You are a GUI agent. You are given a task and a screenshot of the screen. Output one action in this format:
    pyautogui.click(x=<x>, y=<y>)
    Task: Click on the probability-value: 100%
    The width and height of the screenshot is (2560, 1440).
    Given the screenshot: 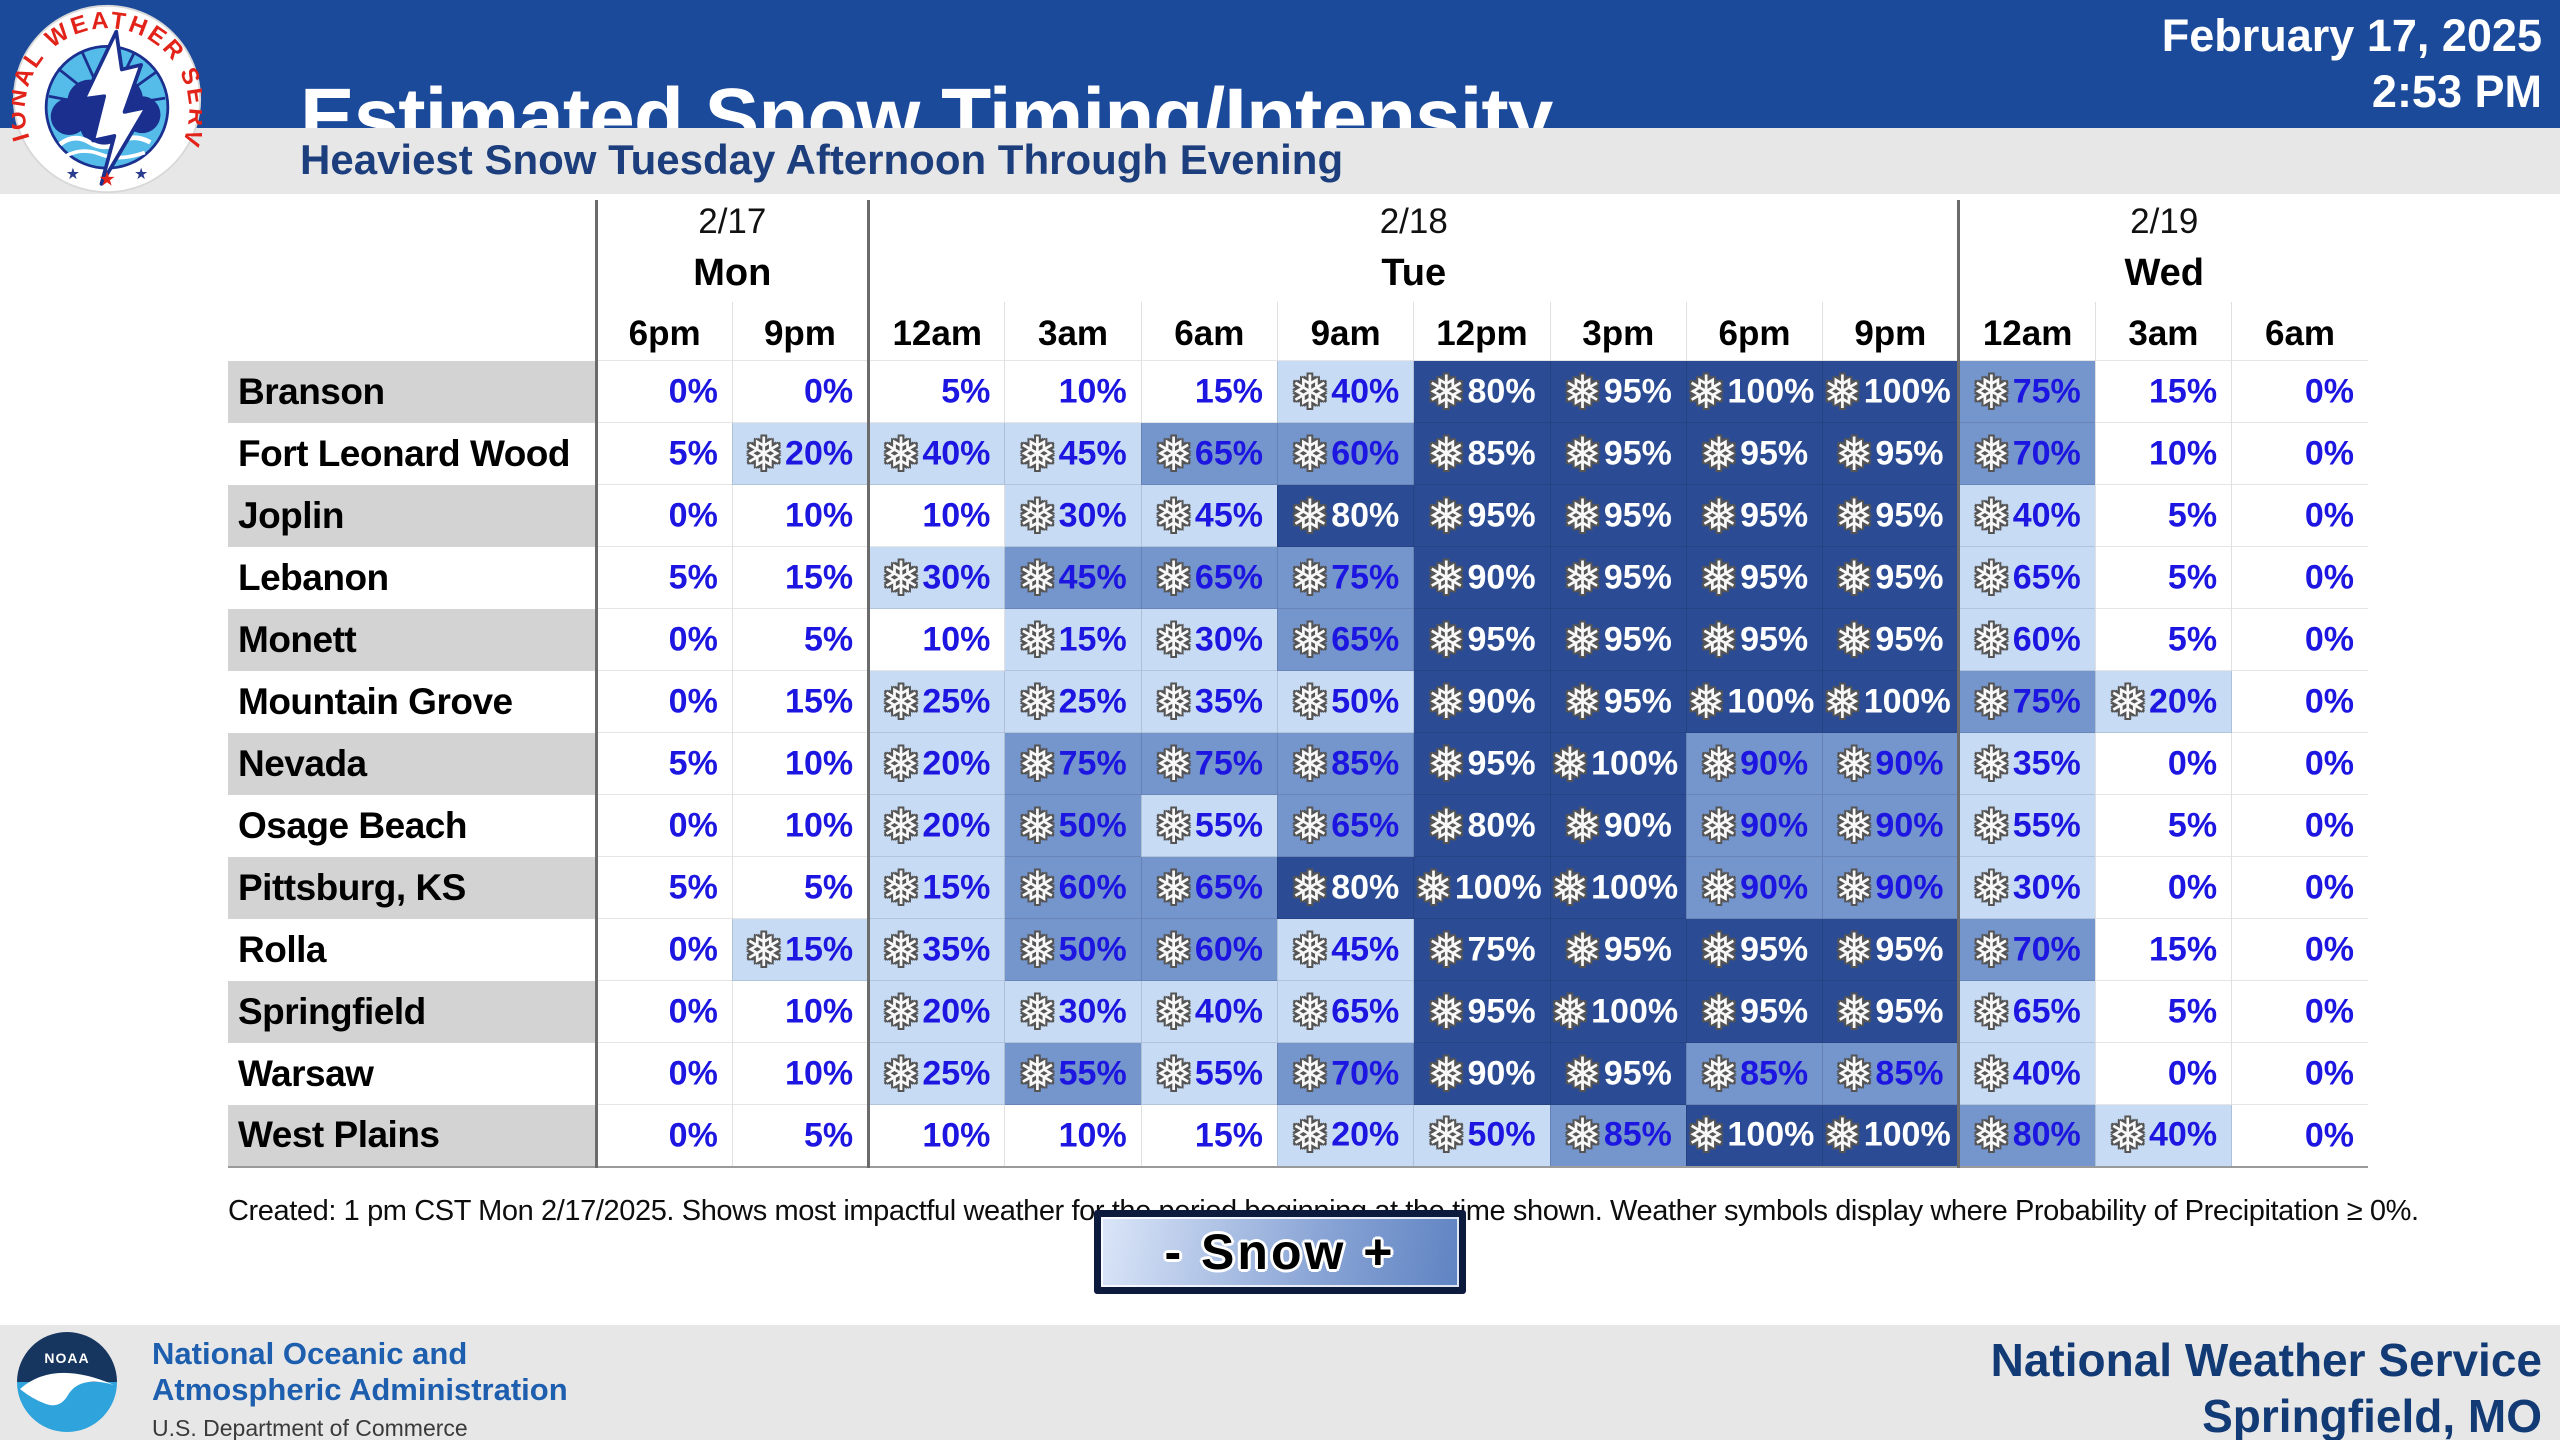 What is the action you would take?
    pyautogui.click(x=1907, y=391)
    